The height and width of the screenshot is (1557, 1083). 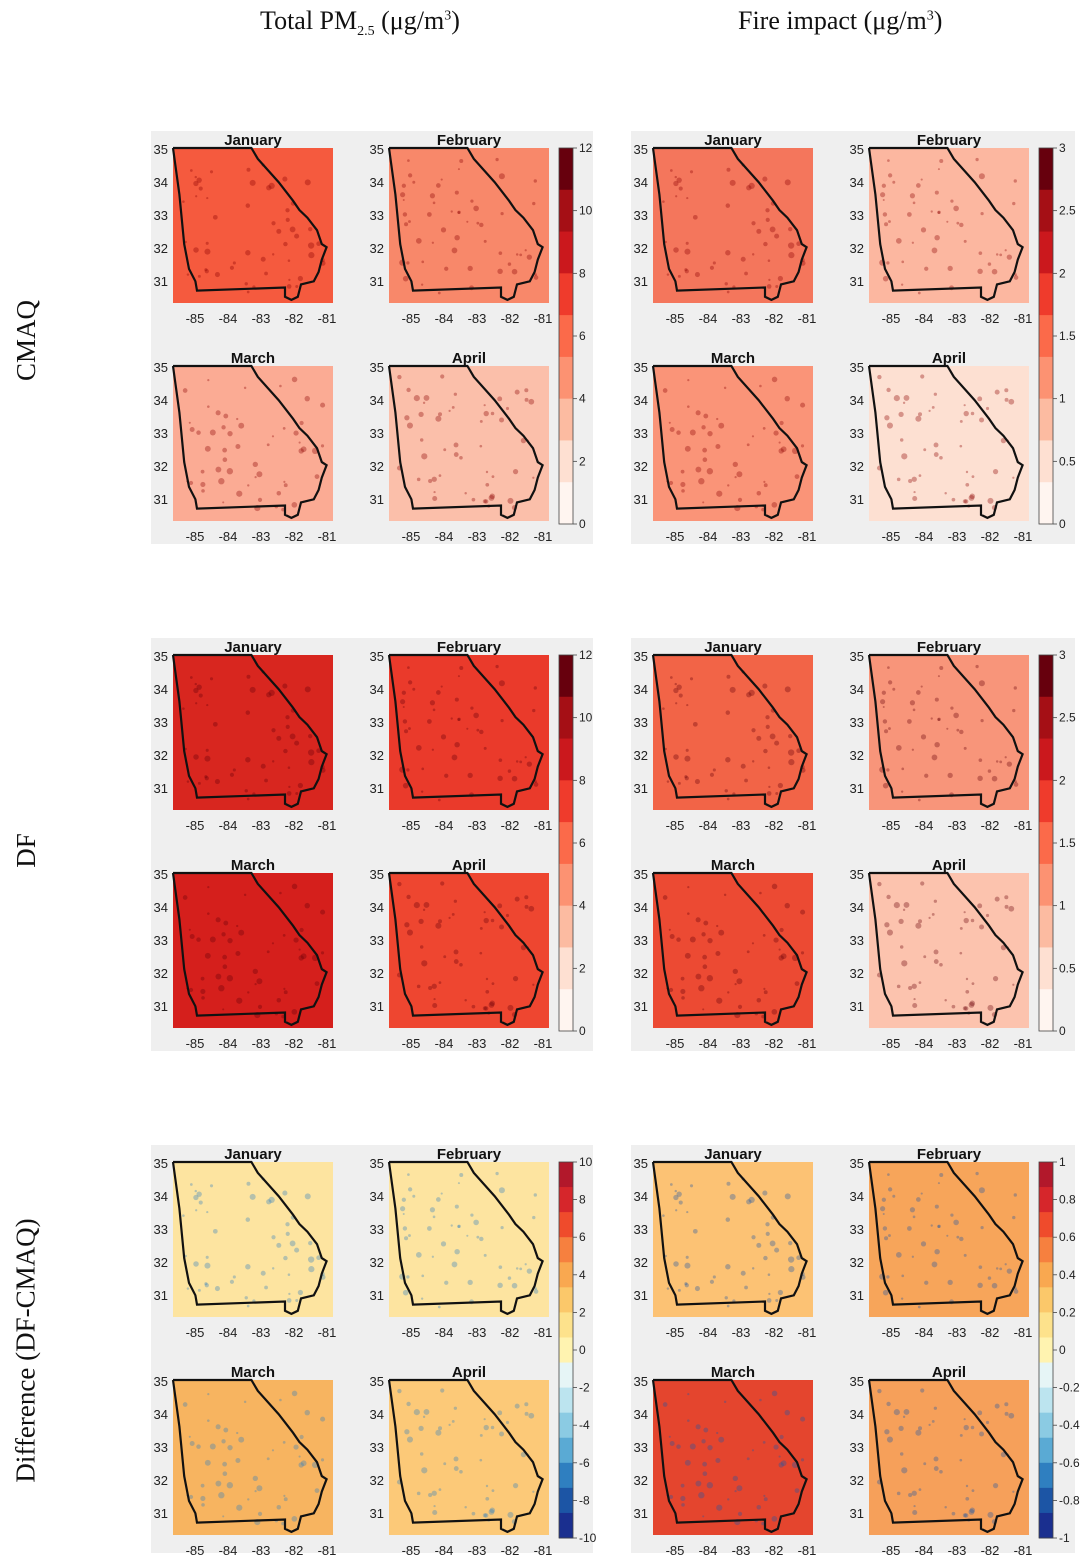 I want to click on panel-title: February, so click(x=469, y=1154).